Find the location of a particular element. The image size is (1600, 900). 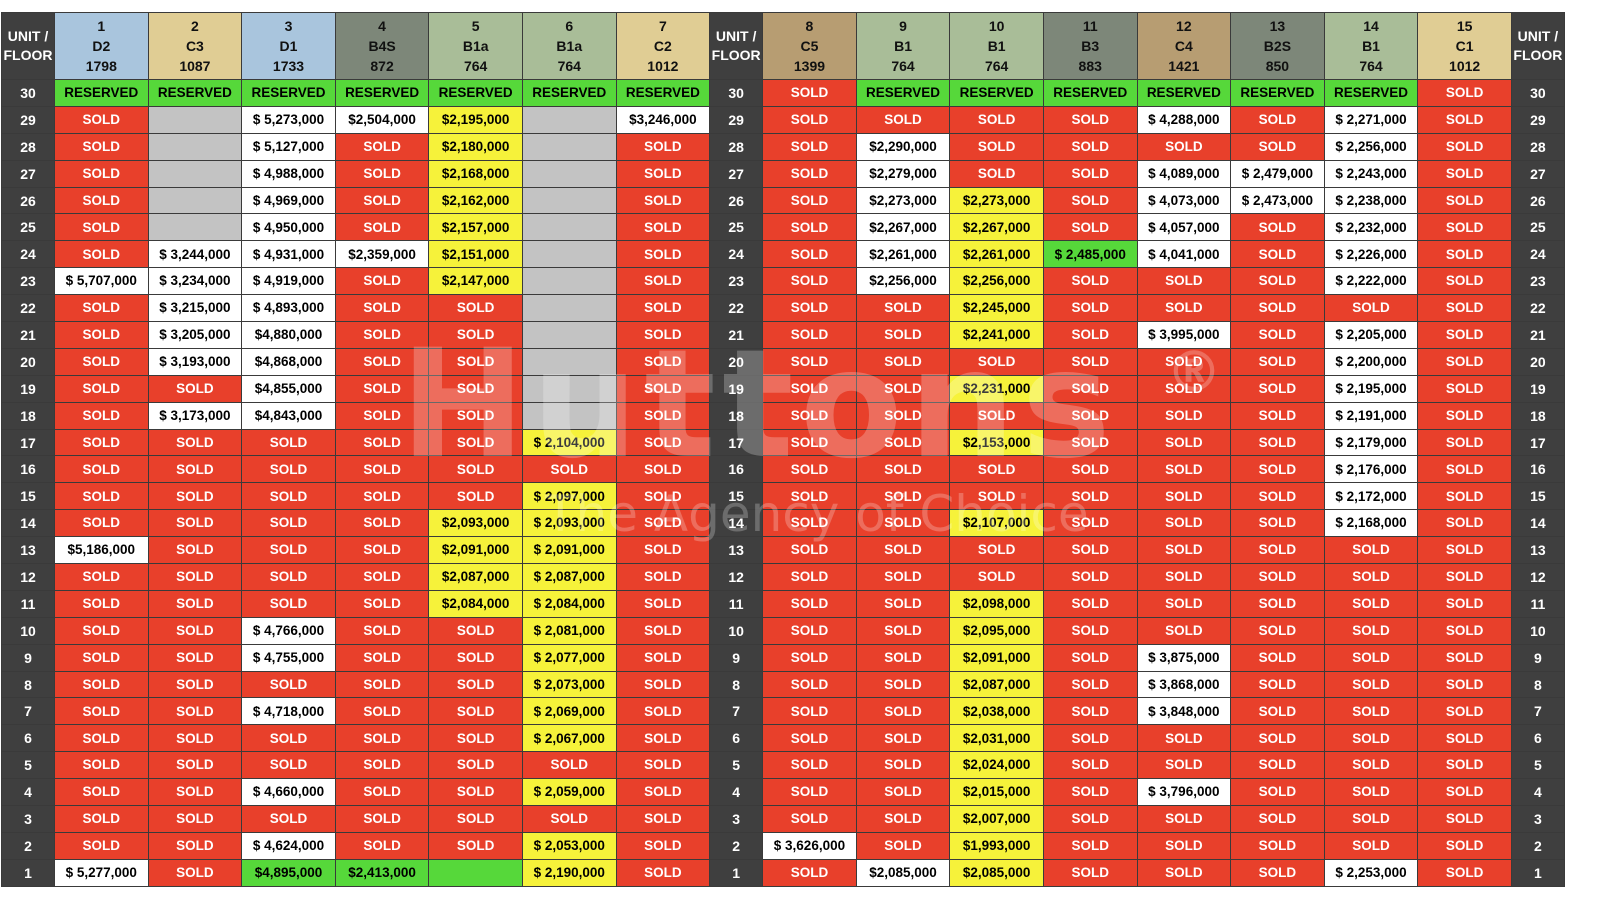

unit-size: 1012 is located at coordinates (1465, 66).